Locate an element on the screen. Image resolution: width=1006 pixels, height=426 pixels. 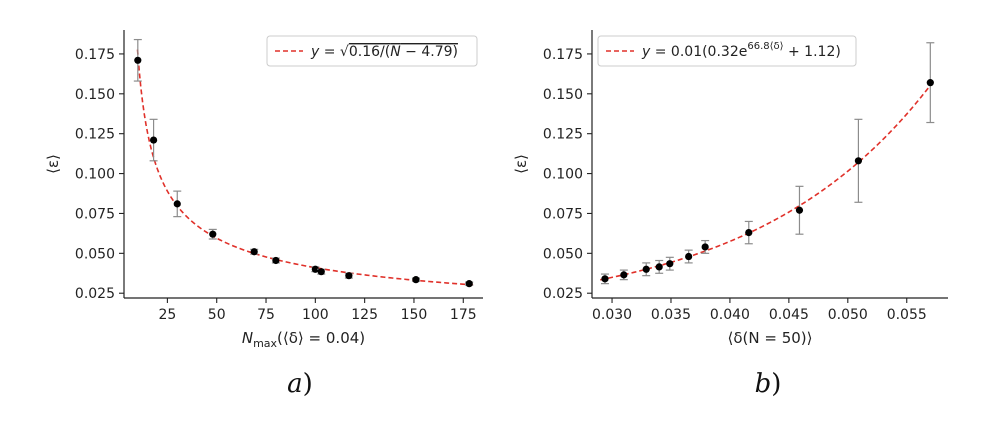
x-tick-label: 125 is located at coordinates (364, 315).